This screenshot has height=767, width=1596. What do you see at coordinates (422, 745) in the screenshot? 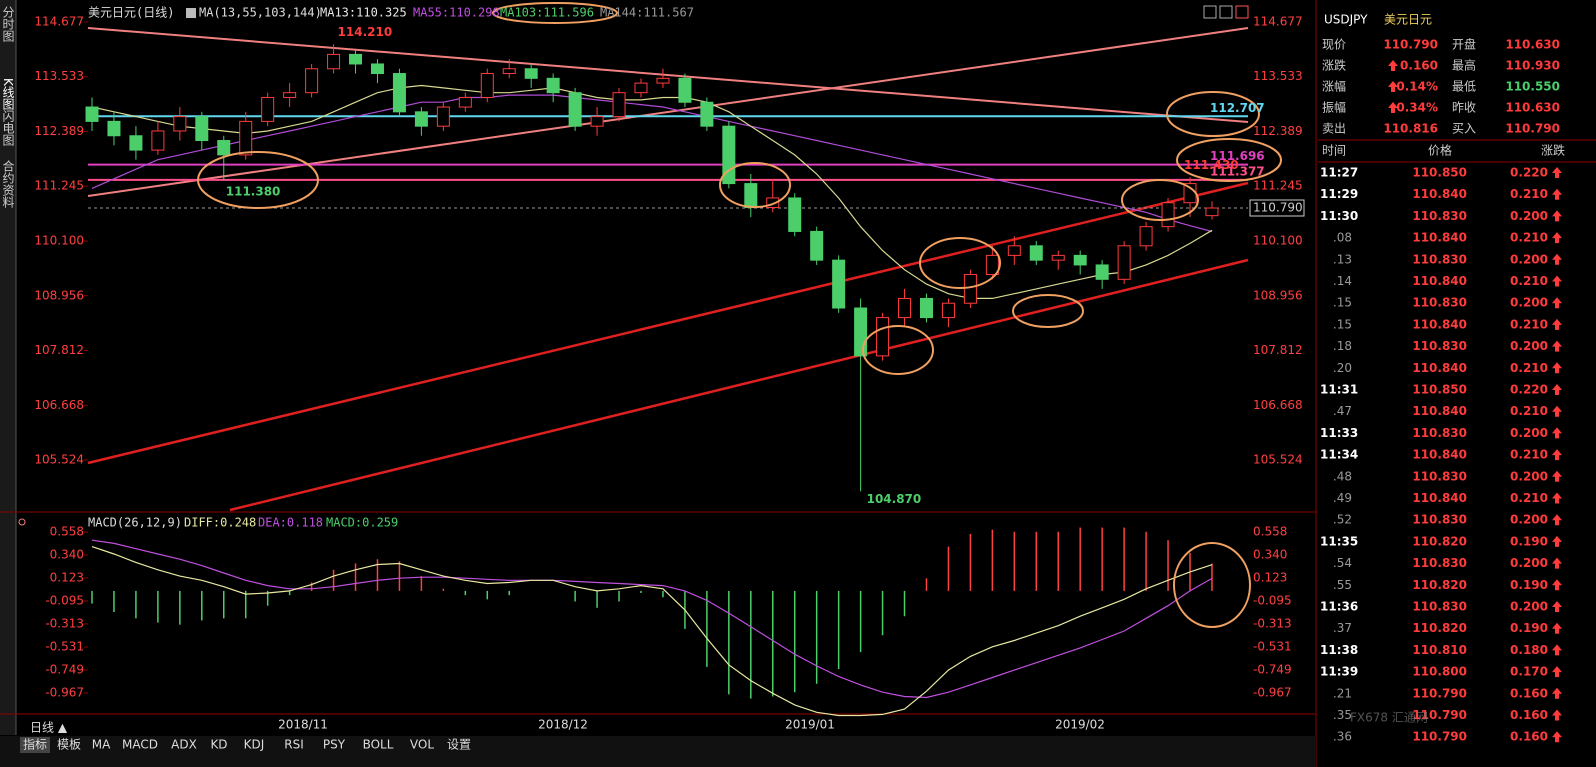
I see `footer-tab: VOL` at bounding box center [422, 745].